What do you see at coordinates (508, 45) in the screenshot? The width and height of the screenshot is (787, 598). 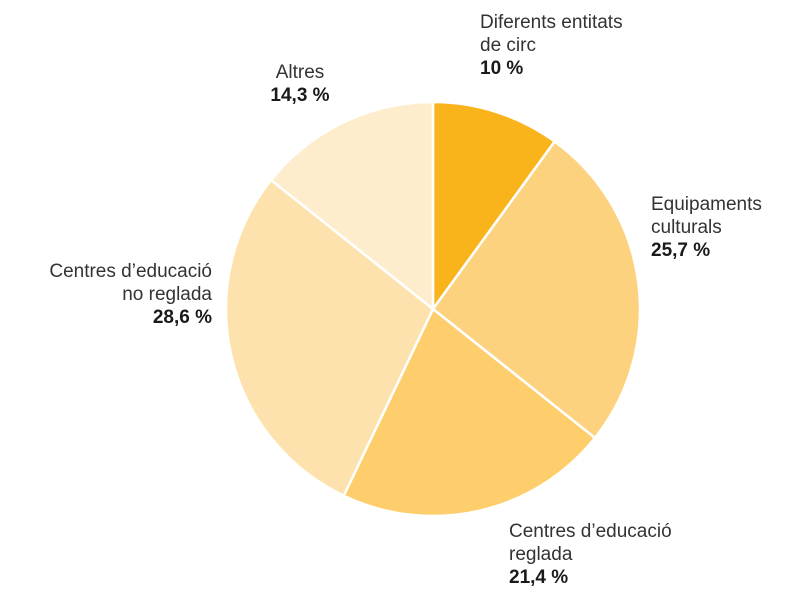 I see `label-line: de circ` at bounding box center [508, 45].